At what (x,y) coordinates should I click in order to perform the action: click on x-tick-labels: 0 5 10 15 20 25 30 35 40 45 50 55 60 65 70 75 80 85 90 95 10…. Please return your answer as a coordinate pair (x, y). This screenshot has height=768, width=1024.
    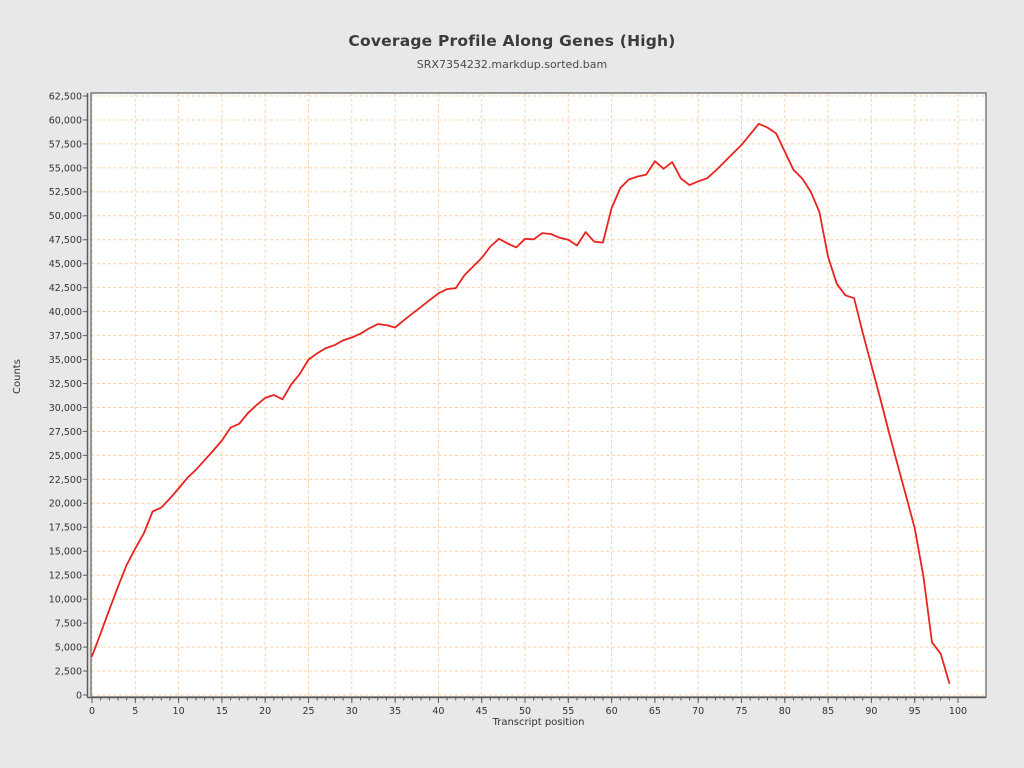
    Looking at the image, I should click on (528, 711).